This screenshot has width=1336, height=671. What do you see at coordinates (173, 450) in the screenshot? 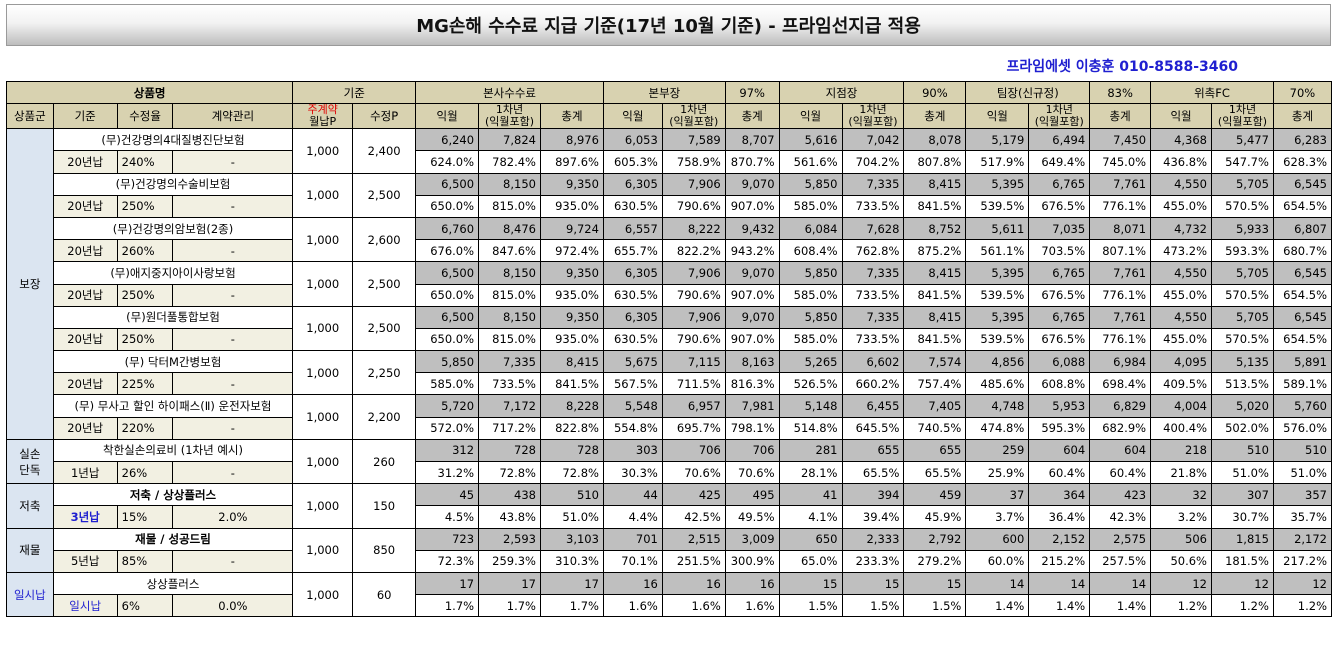
I see `product-name: 착한실손의료비 (1차년 예시)` at bounding box center [173, 450].